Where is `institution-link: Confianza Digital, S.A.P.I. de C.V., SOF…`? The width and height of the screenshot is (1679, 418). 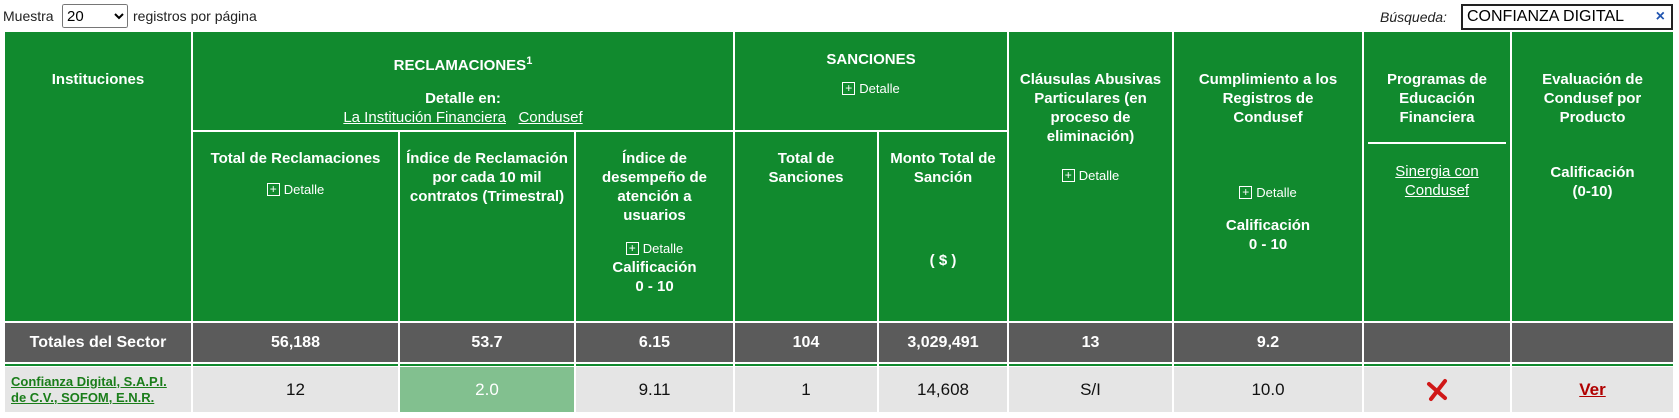 institution-link: Confianza Digital, S.A.P.I. de C.V., SOF… is located at coordinates (89, 389).